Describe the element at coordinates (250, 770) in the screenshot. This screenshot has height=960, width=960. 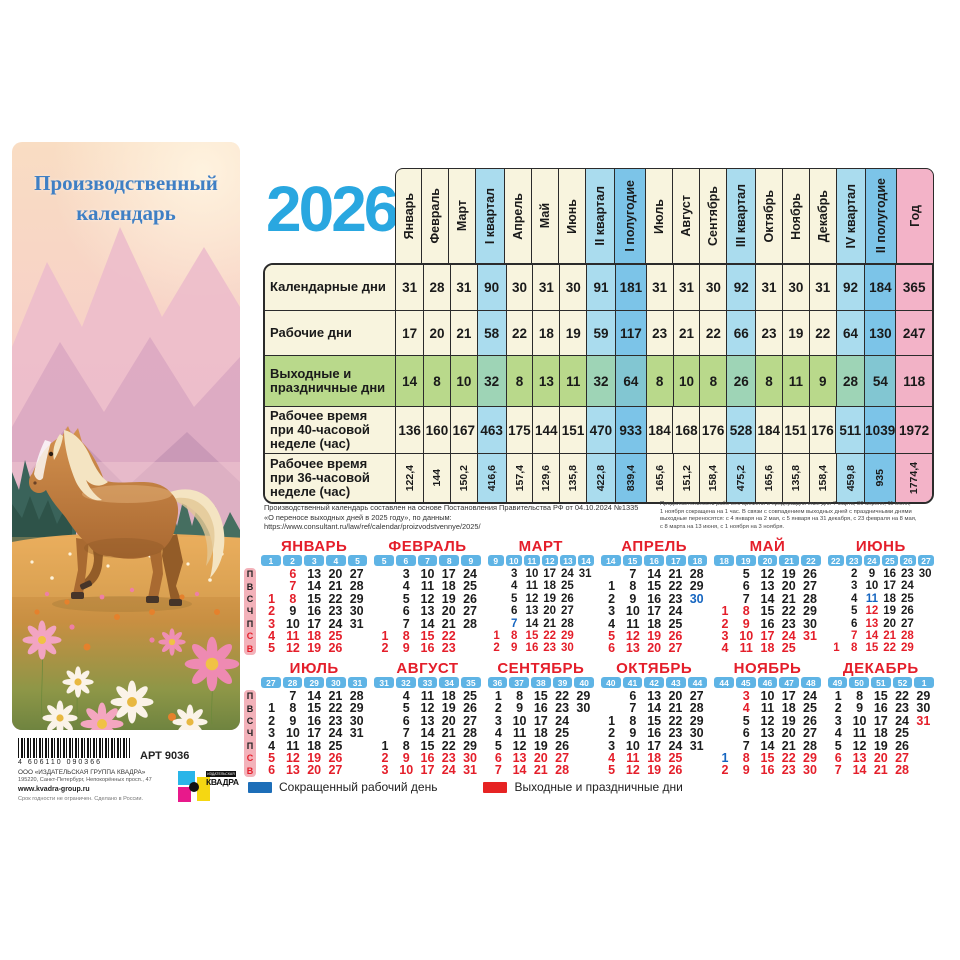
I see `weekday-letter: В` at that location.